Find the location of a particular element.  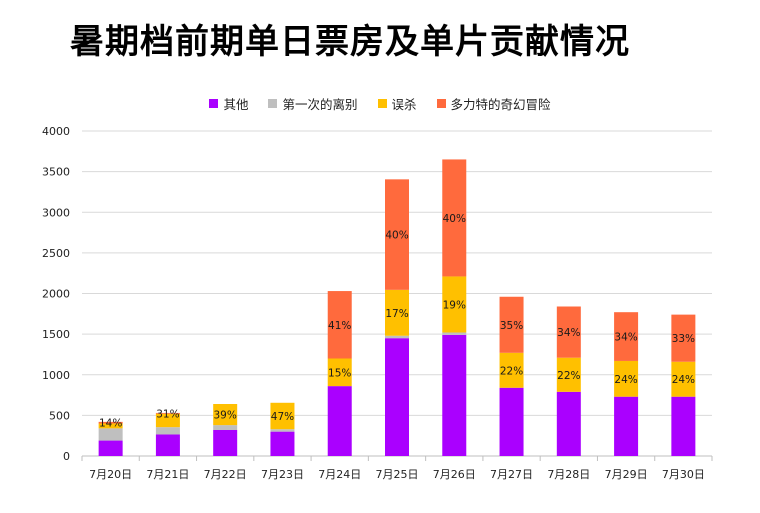

inner-label-9: 24% is located at coordinates (625, 380).